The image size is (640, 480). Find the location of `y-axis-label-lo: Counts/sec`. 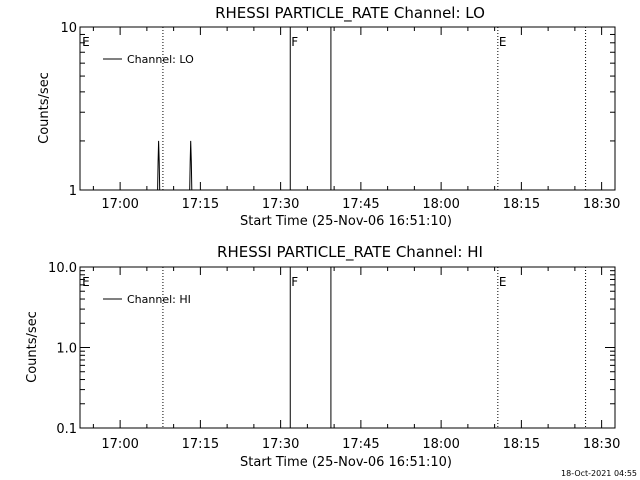

y-axis-label-lo: Counts/sec is located at coordinates (44, 108).